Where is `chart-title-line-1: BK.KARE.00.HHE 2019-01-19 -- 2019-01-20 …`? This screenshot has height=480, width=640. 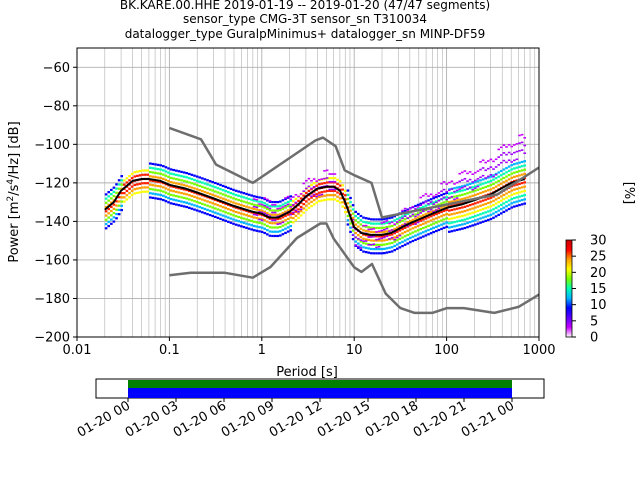 chart-title-line-1: BK.KARE.00.HHE 2019-01-19 -- 2019-01-20 … is located at coordinates (305, 6).